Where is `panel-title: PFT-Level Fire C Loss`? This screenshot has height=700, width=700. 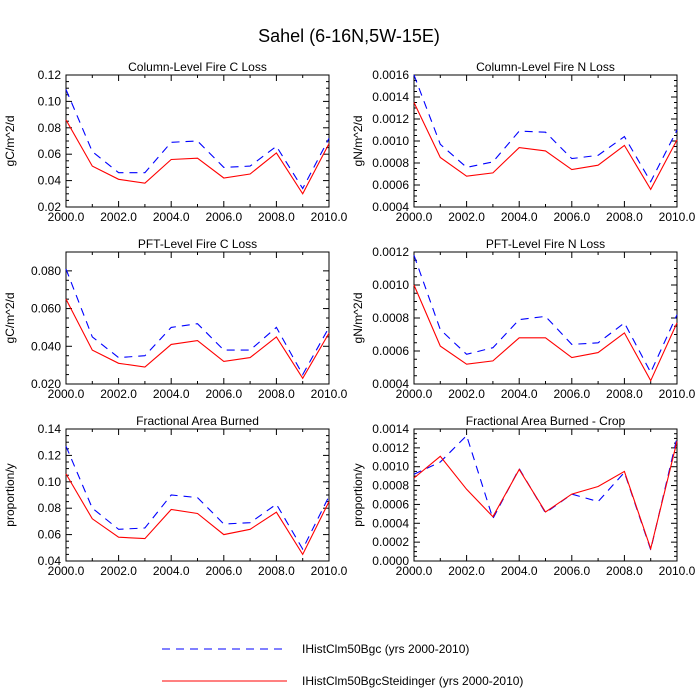 panel-title: PFT-Level Fire C Loss is located at coordinates (197, 244).